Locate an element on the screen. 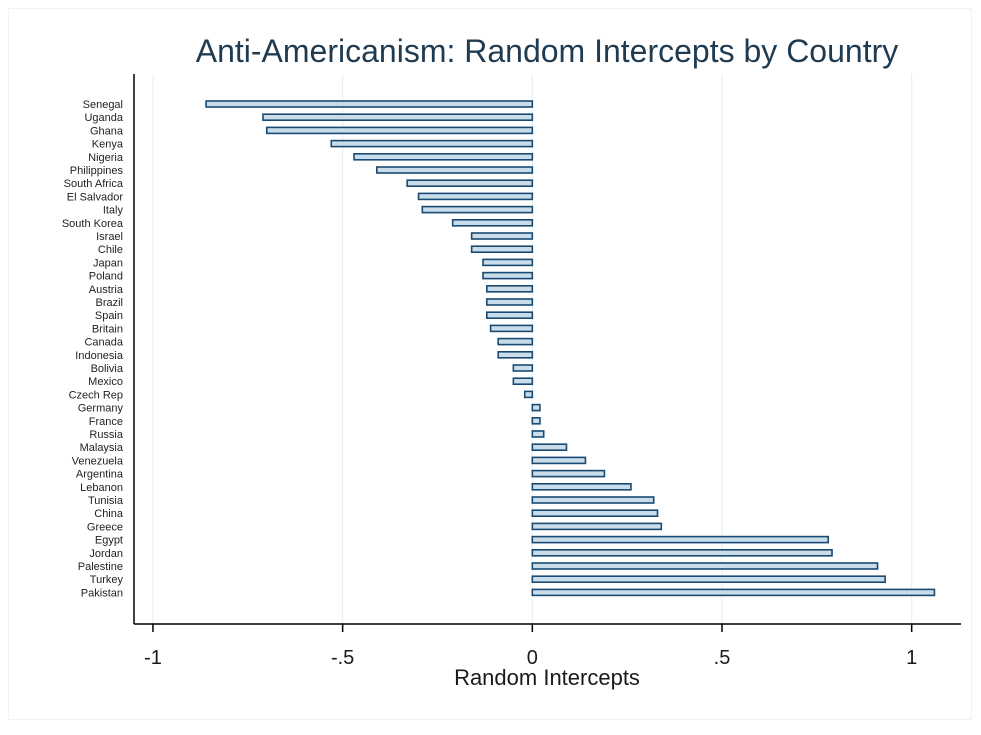  x-tick-label: -.5 is located at coordinates (342, 658).